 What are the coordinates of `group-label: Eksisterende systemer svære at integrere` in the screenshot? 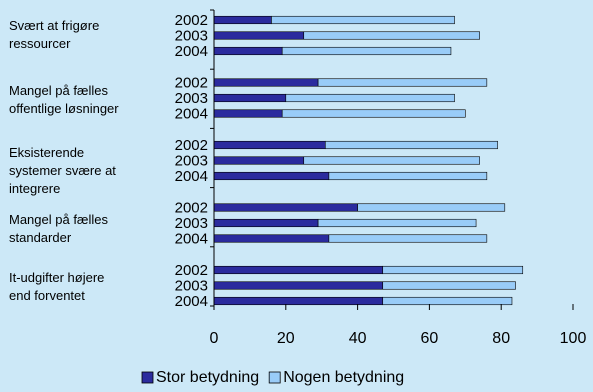 It's located at (62, 170).